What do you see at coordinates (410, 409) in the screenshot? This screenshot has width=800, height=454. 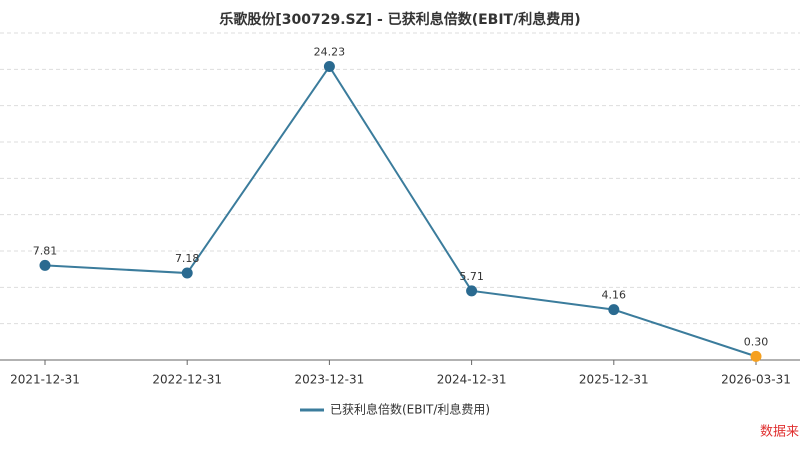 I see `legend-label: 已获利息倍数(EBIT/利息费用)` at bounding box center [410, 409].